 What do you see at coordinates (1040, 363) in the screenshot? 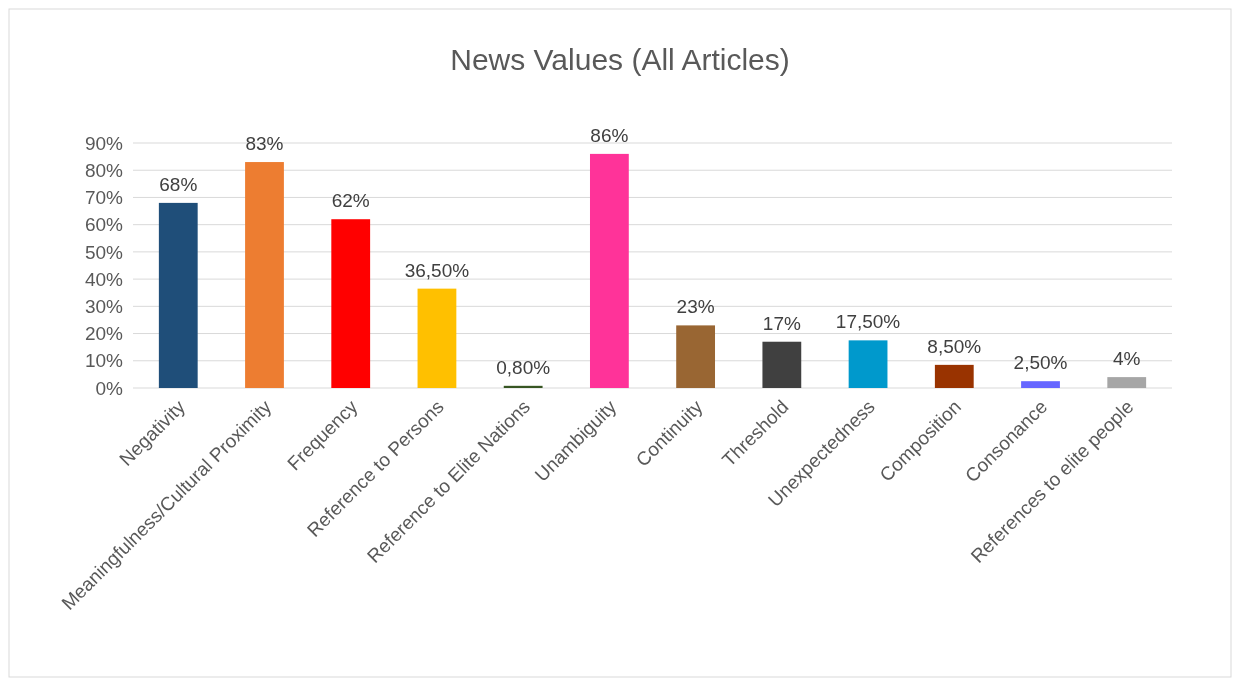
I see `data-label: 2,50%` at bounding box center [1040, 363].